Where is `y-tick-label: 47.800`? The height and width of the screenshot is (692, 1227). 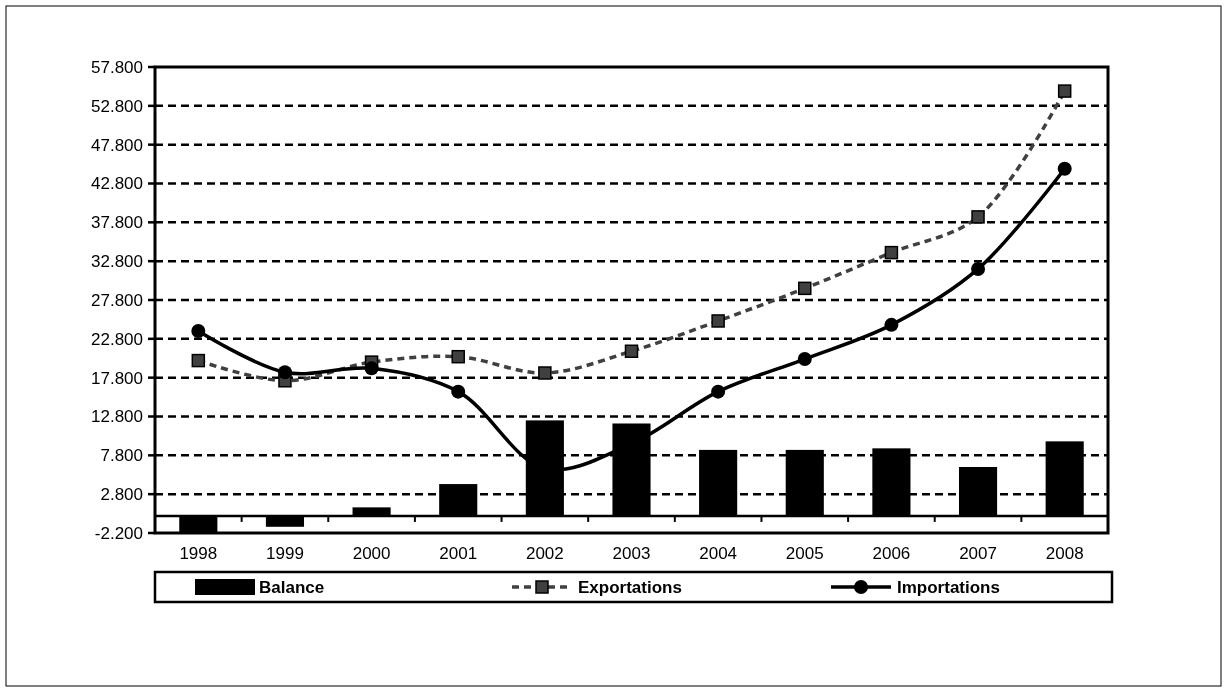
y-tick-label: 47.800 is located at coordinates (117, 145).